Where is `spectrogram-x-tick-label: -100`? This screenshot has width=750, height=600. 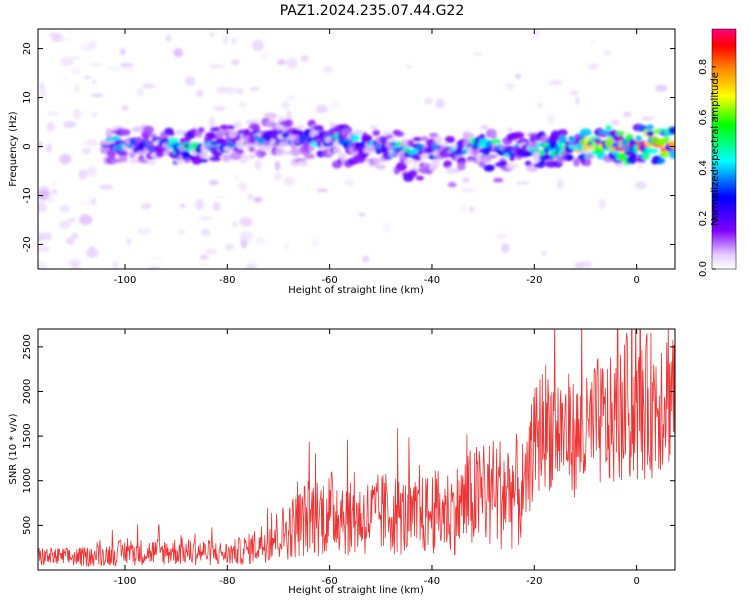 spectrogram-x-tick-label: -100 is located at coordinates (125, 280).